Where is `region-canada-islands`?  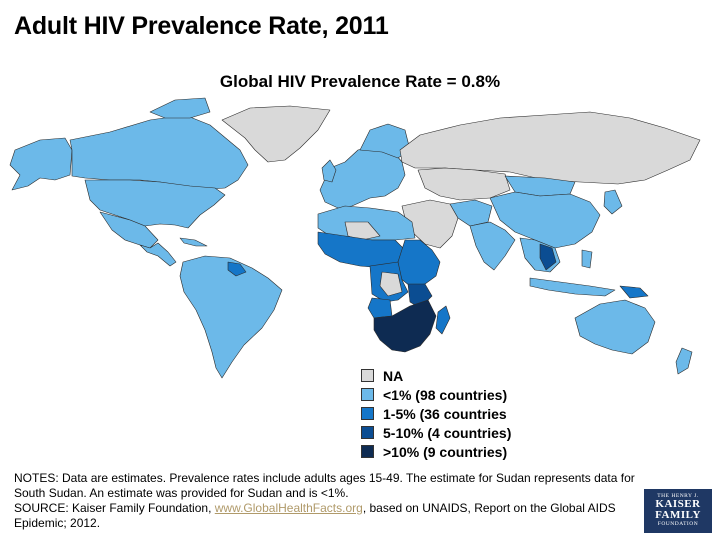 region-canada-islands is located at coordinates (180, 108).